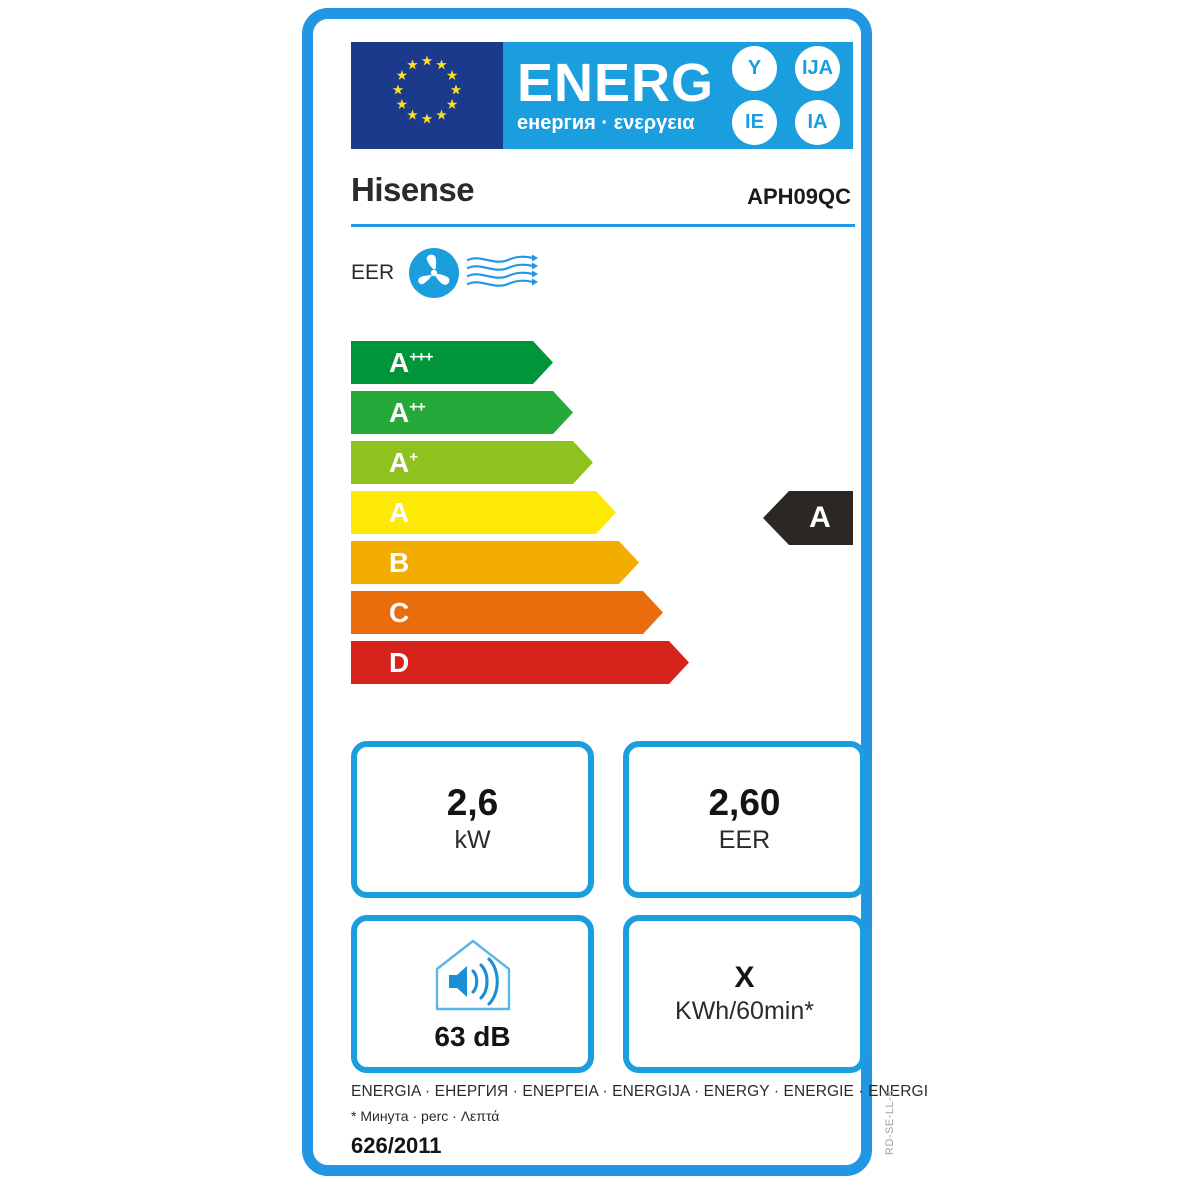 The image size is (1200, 1200). What do you see at coordinates (788, 95) in the screenshot?
I see `language-badges: Y IJA IE IA` at bounding box center [788, 95].